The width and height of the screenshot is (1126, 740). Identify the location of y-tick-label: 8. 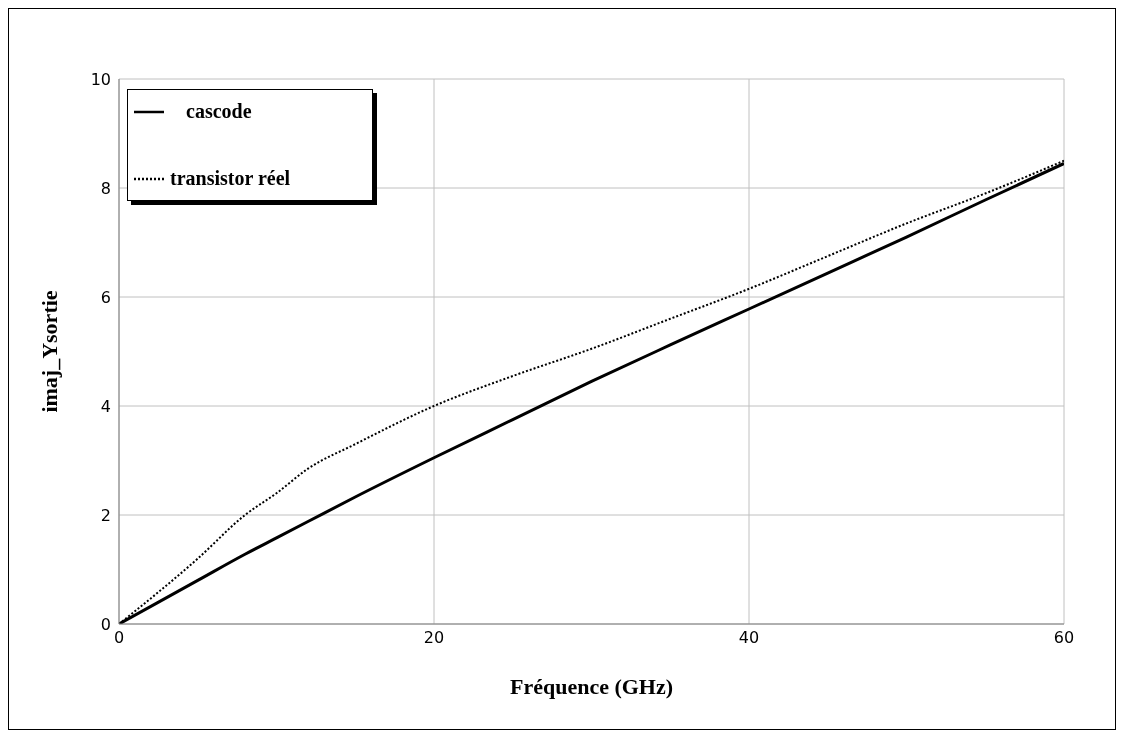
(105, 188).